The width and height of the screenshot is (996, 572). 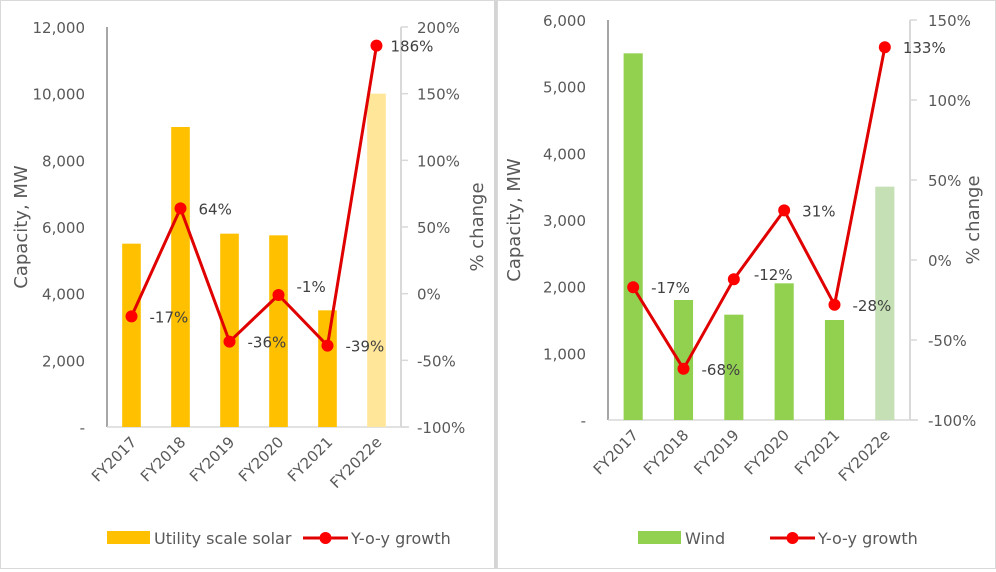 I want to click on growth-data-label: 64%, so click(x=215, y=209).